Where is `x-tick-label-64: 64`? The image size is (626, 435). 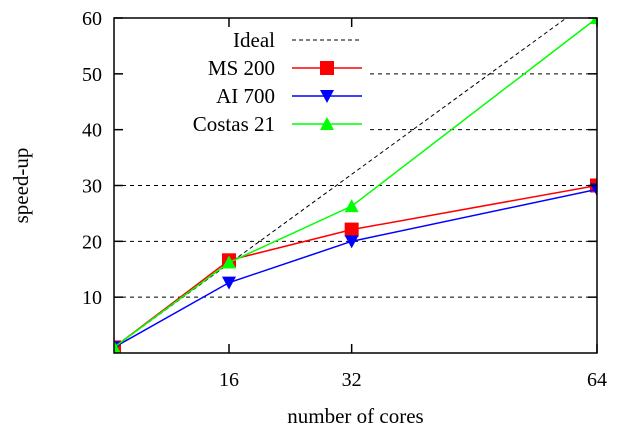 x-tick-label-64: 64 is located at coordinates (597, 380).